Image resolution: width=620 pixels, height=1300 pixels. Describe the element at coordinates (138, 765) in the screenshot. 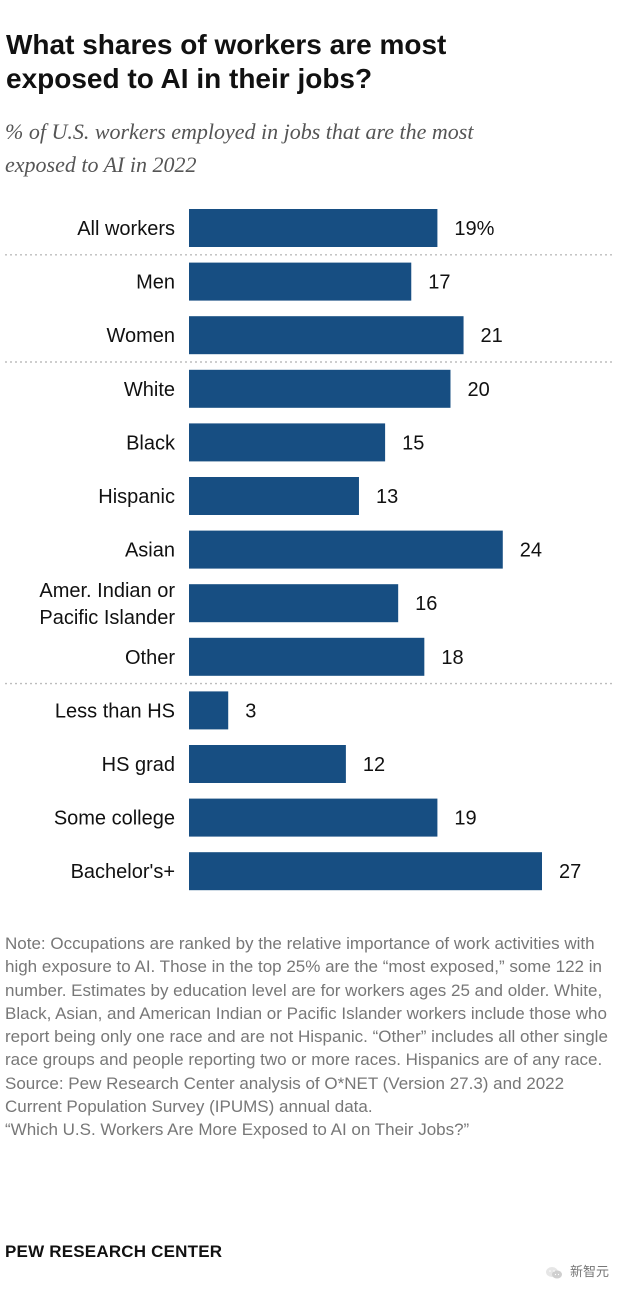

I see `category-label: HS grad` at that location.